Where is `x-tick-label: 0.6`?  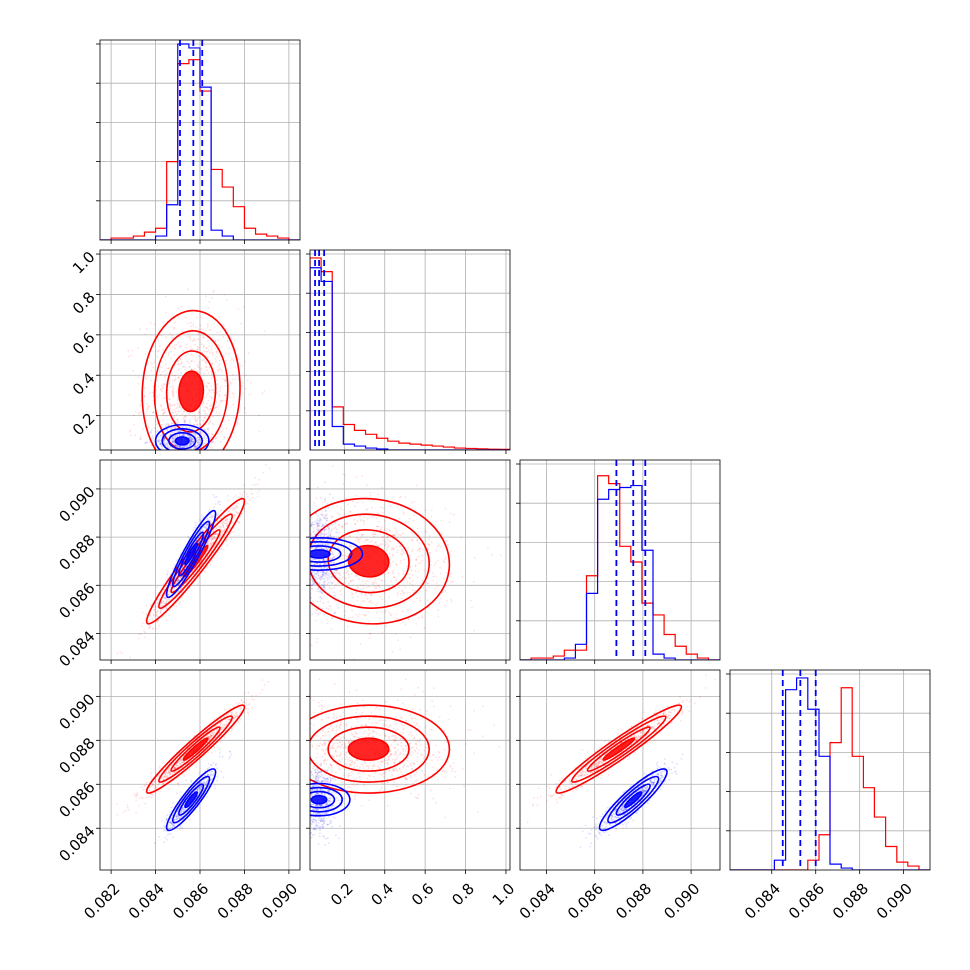 x-tick-label: 0.6 is located at coordinates (423, 895).